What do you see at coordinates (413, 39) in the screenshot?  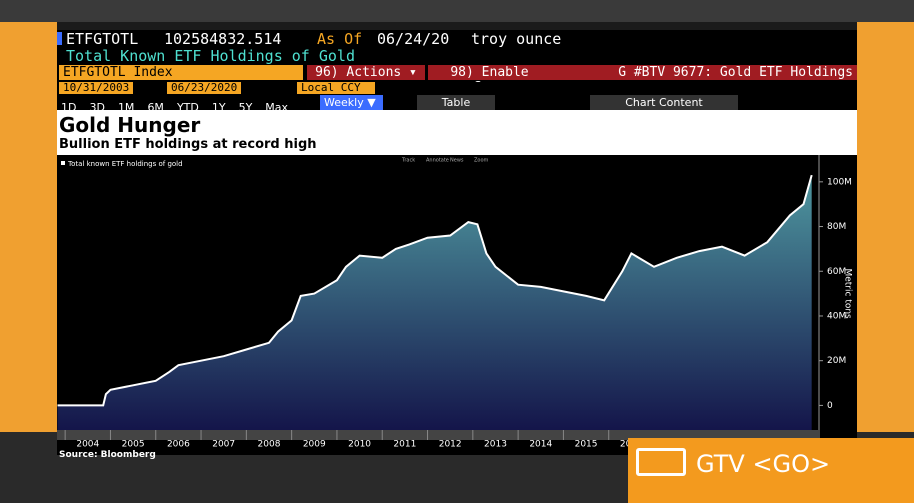 I see `as-of-date: 06/24/20` at bounding box center [413, 39].